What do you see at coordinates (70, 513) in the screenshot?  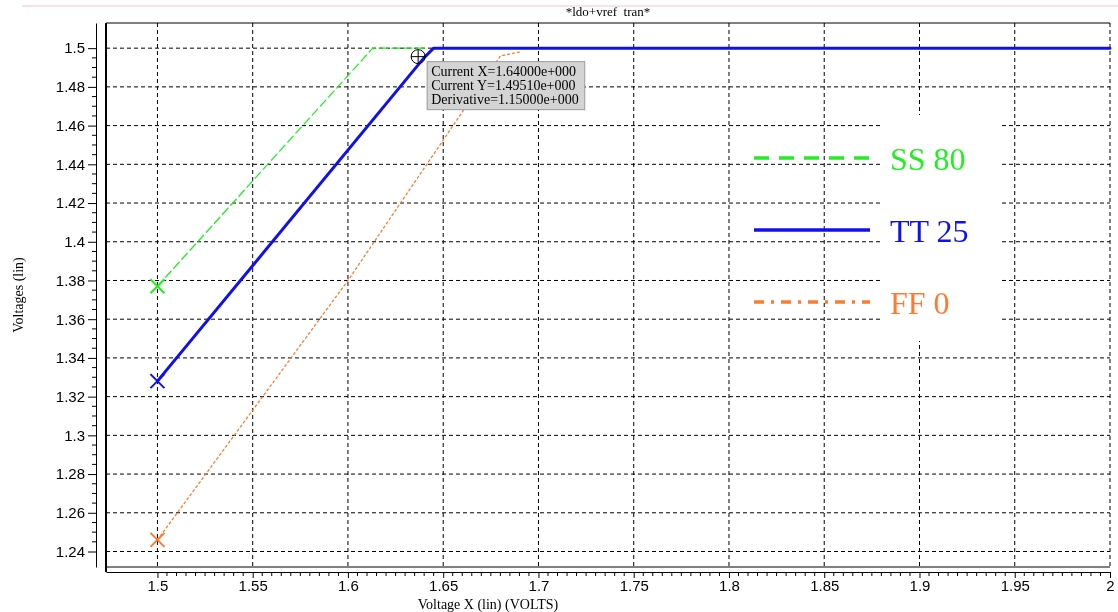 I see `y-tick-label: 1.26` at bounding box center [70, 513].